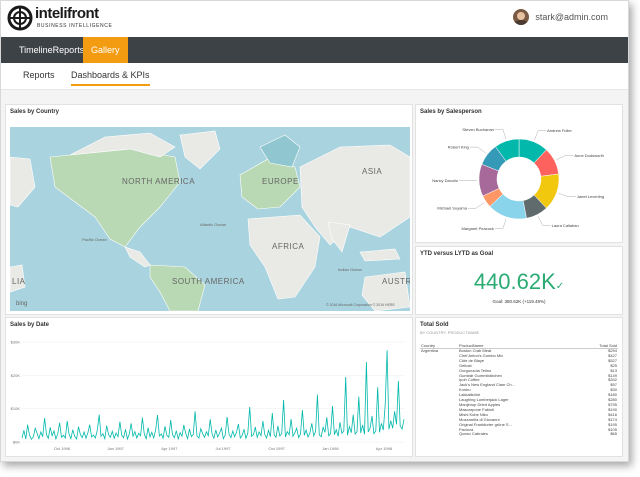 The height and width of the screenshot is (477, 640). What do you see at coordinates (450, 332) in the screenshot?
I see `tile-subtitle: BY COUNTRY, PRODUCTNAME` at bounding box center [450, 332].